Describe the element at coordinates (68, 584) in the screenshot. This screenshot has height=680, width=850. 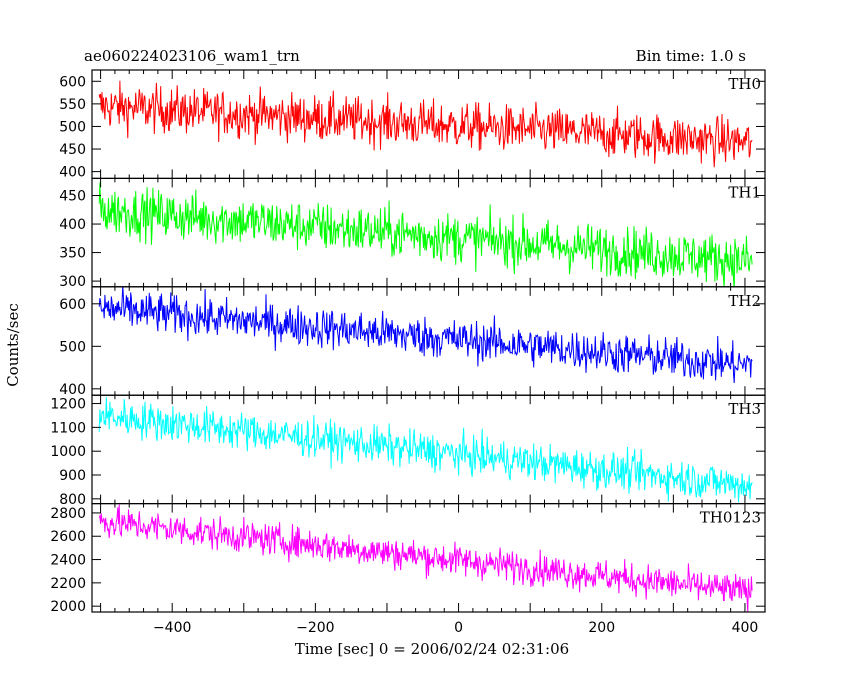
I see `y-tick-label: 2200` at that location.